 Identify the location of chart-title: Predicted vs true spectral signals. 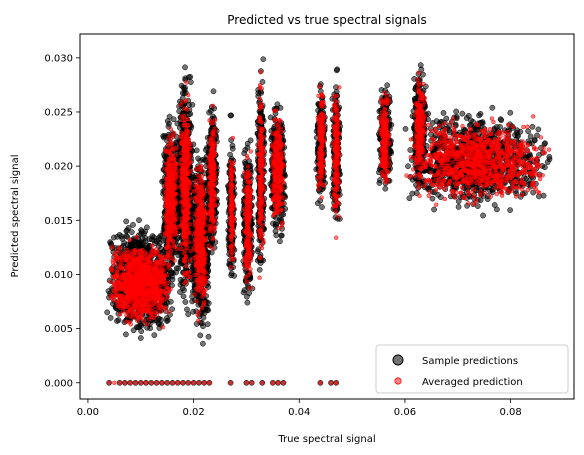
(327, 20).